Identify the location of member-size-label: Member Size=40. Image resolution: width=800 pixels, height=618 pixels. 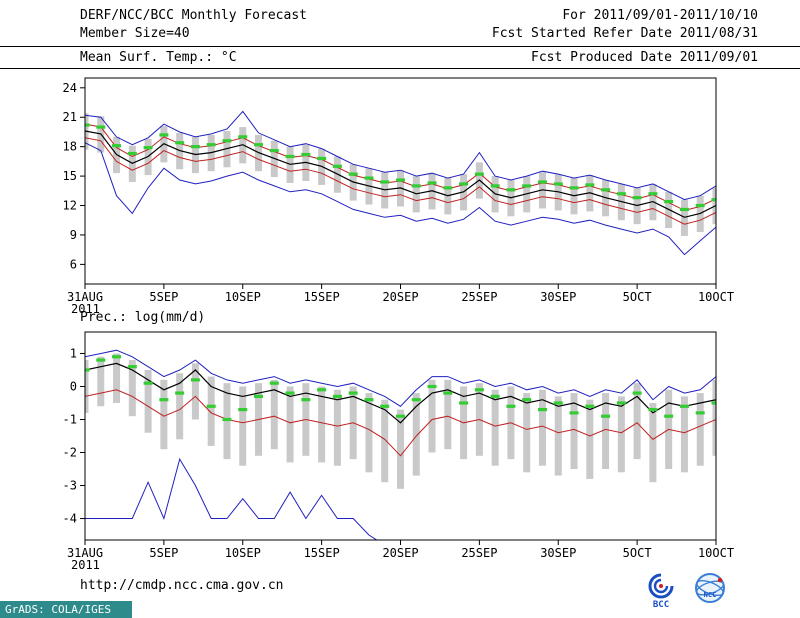
(135, 33).